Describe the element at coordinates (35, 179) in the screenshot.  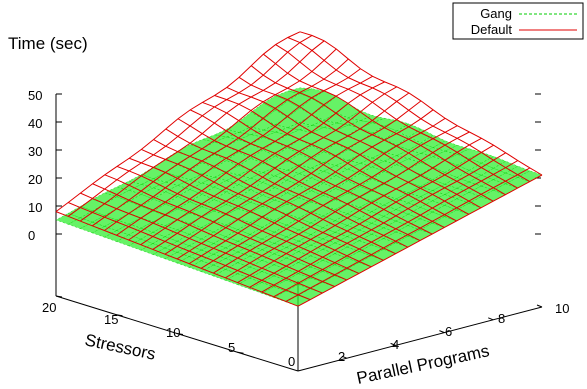
I see `z-tick-label: 20` at that location.